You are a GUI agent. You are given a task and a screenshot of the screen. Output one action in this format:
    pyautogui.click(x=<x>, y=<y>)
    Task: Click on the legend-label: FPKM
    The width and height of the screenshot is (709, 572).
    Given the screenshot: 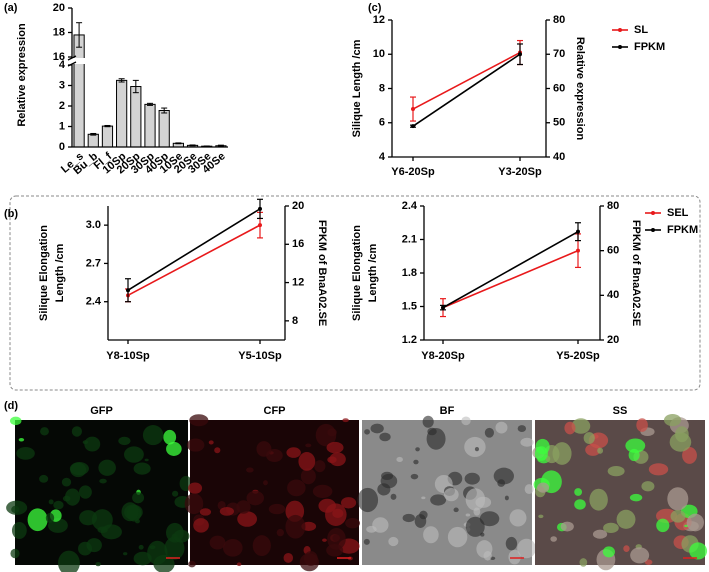 What is the action you would take?
    pyautogui.click(x=682, y=230)
    